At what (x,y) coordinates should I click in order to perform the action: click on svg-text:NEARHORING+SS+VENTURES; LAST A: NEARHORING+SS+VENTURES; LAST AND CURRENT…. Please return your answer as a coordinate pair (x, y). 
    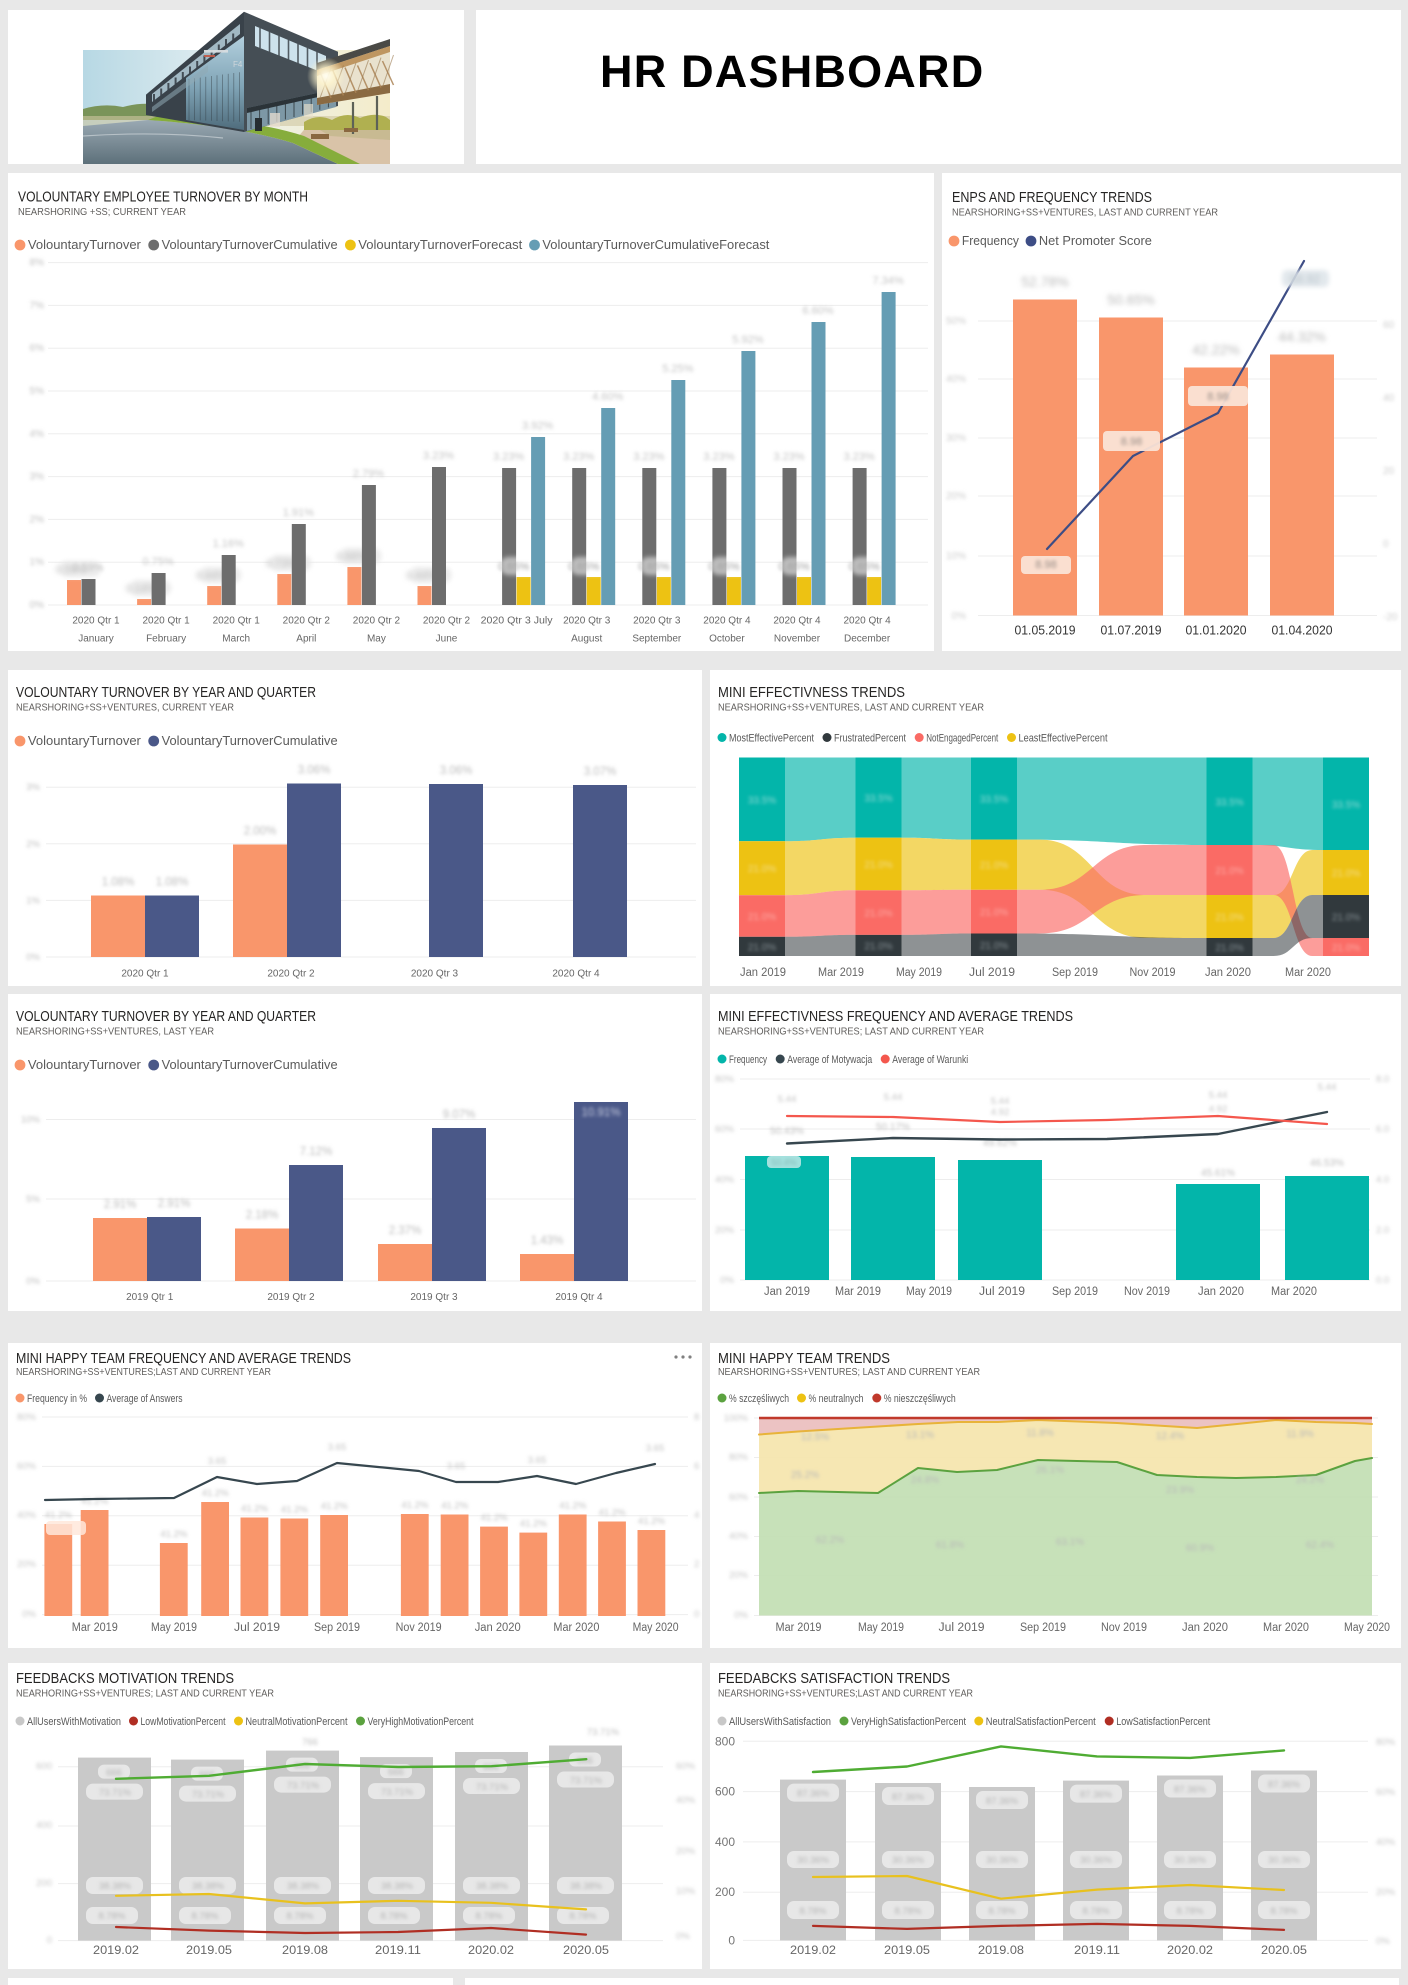
    Looking at the image, I should click on (145, 1694).